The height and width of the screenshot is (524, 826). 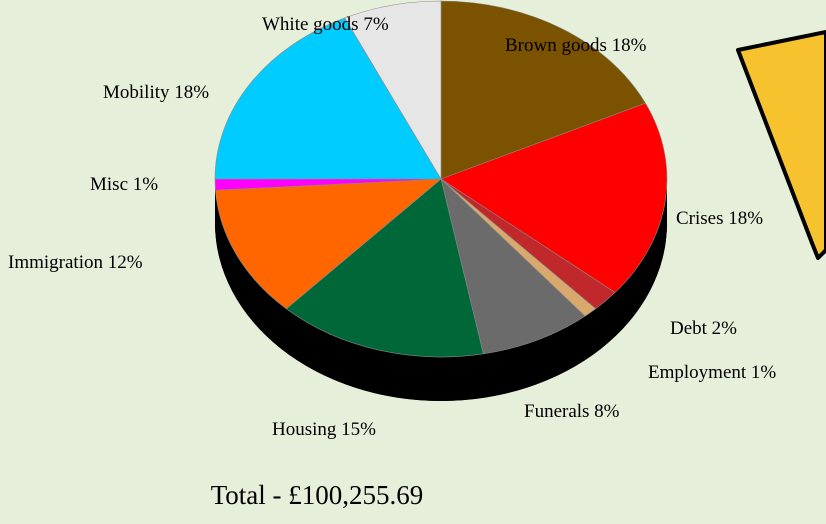 What do you see at coordinates (781, 145) in the screenshot?
I see `callout-shape` at bounding box center [781, 145].